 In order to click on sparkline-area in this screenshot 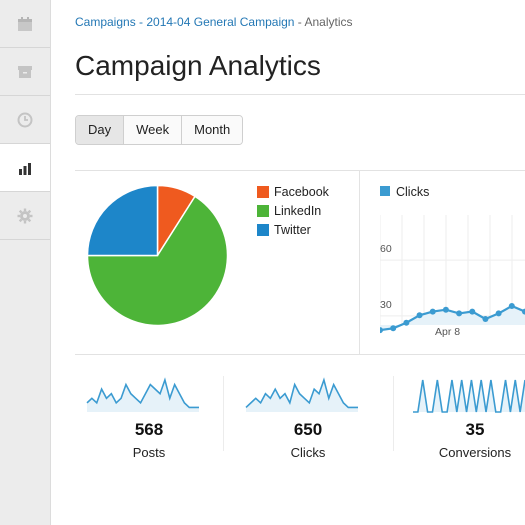, I will do `click(143, 396)`.